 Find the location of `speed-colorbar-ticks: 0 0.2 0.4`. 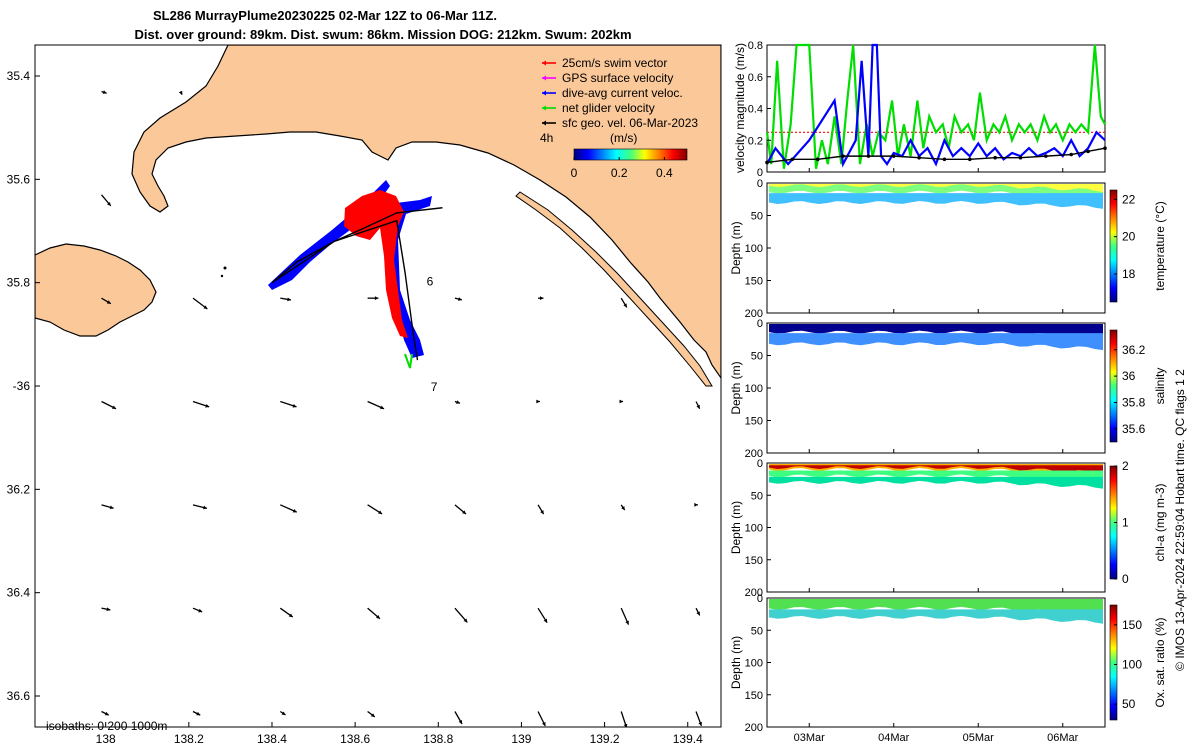

speed-colorbar-ticks: 0 0.2 0.4 is located at coordinates (622, 168).